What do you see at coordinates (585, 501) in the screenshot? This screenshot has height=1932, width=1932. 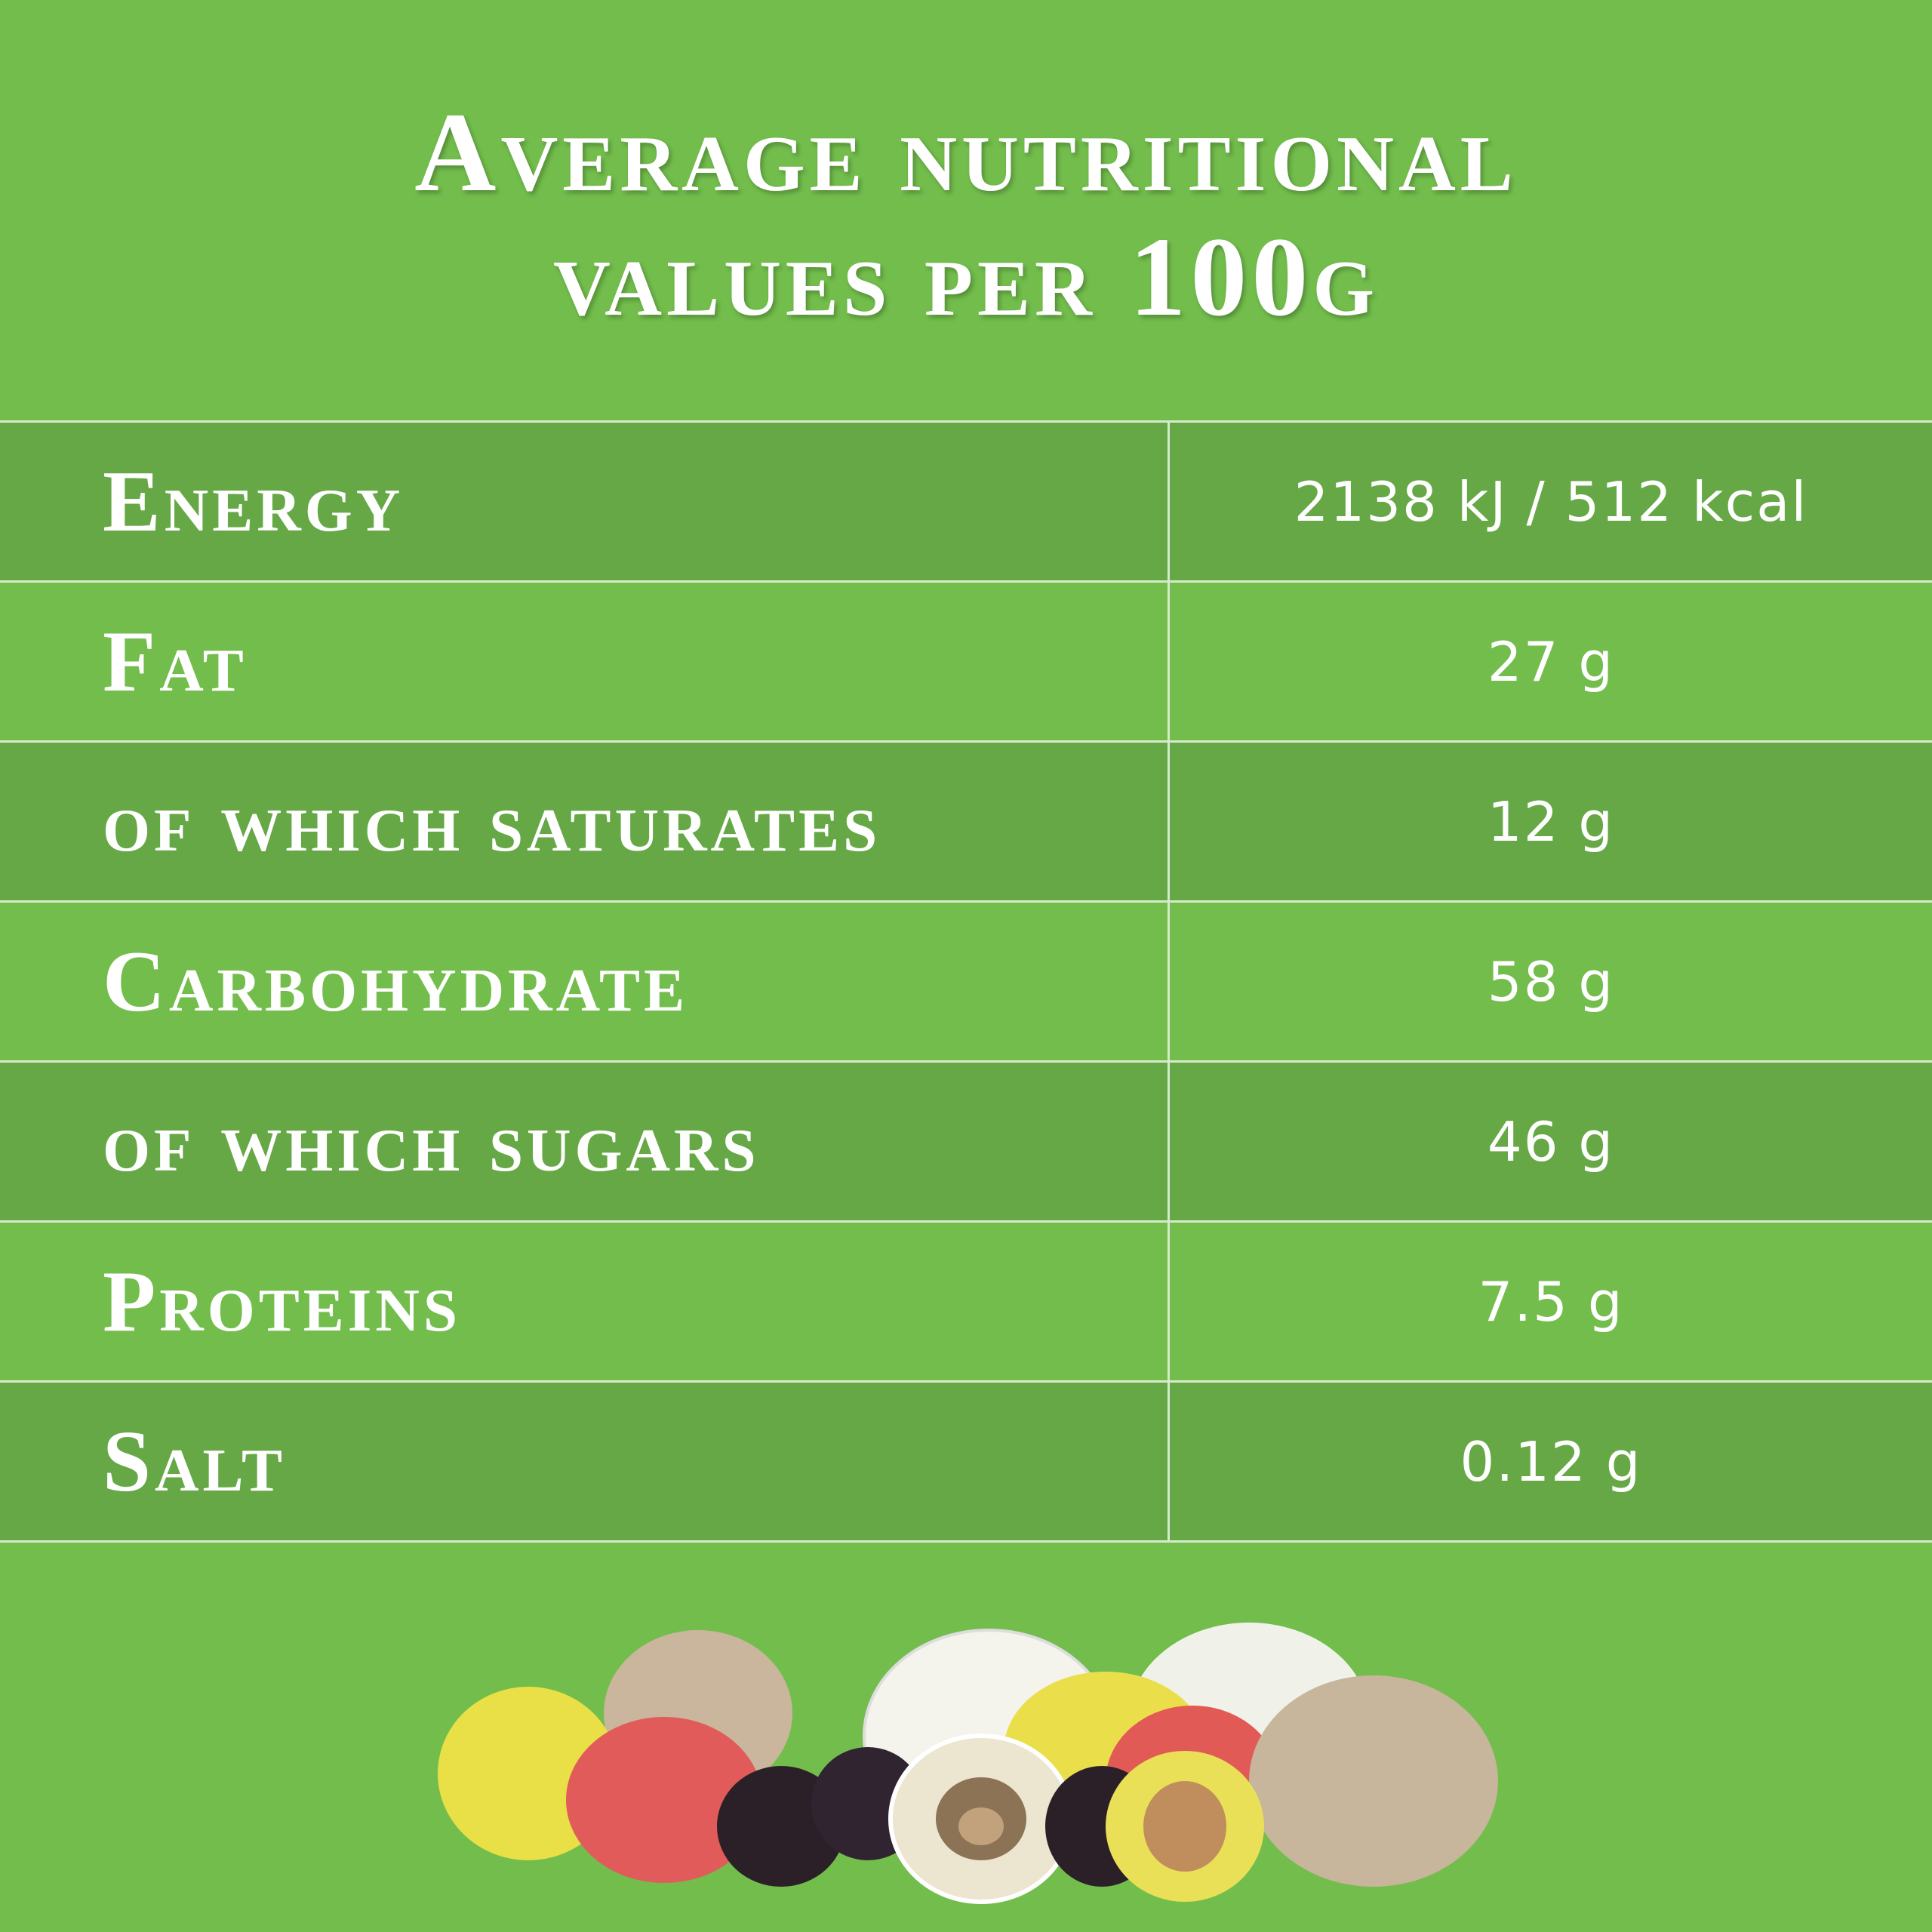 I see `nutrient-label: Energy` at bounding box center [585, 501].